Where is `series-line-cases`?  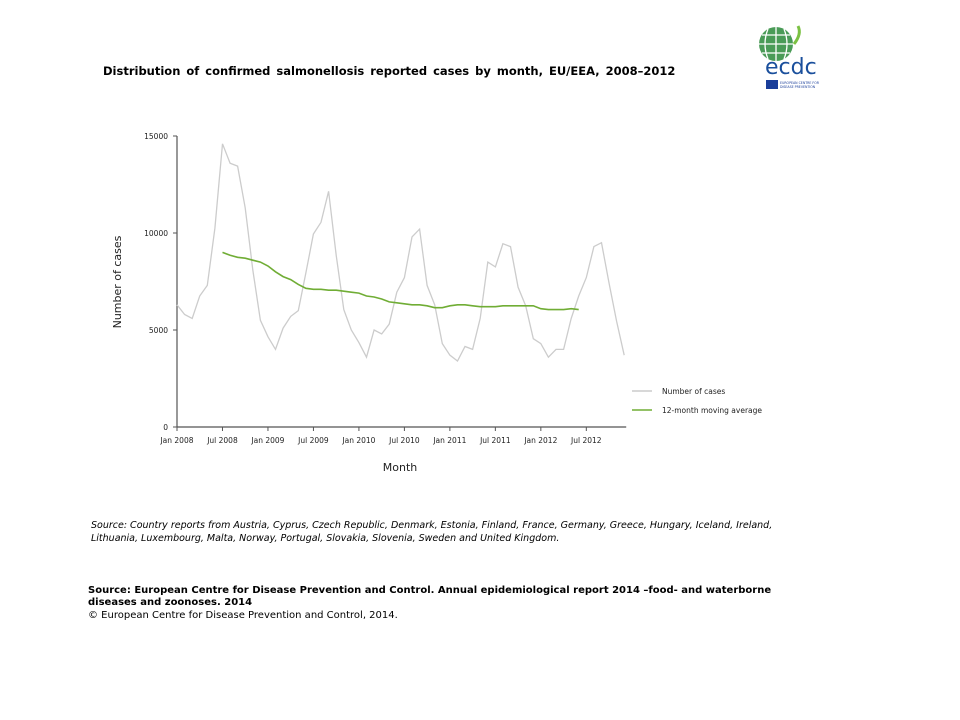 series-line-cases is located at coordinates (400, 252).